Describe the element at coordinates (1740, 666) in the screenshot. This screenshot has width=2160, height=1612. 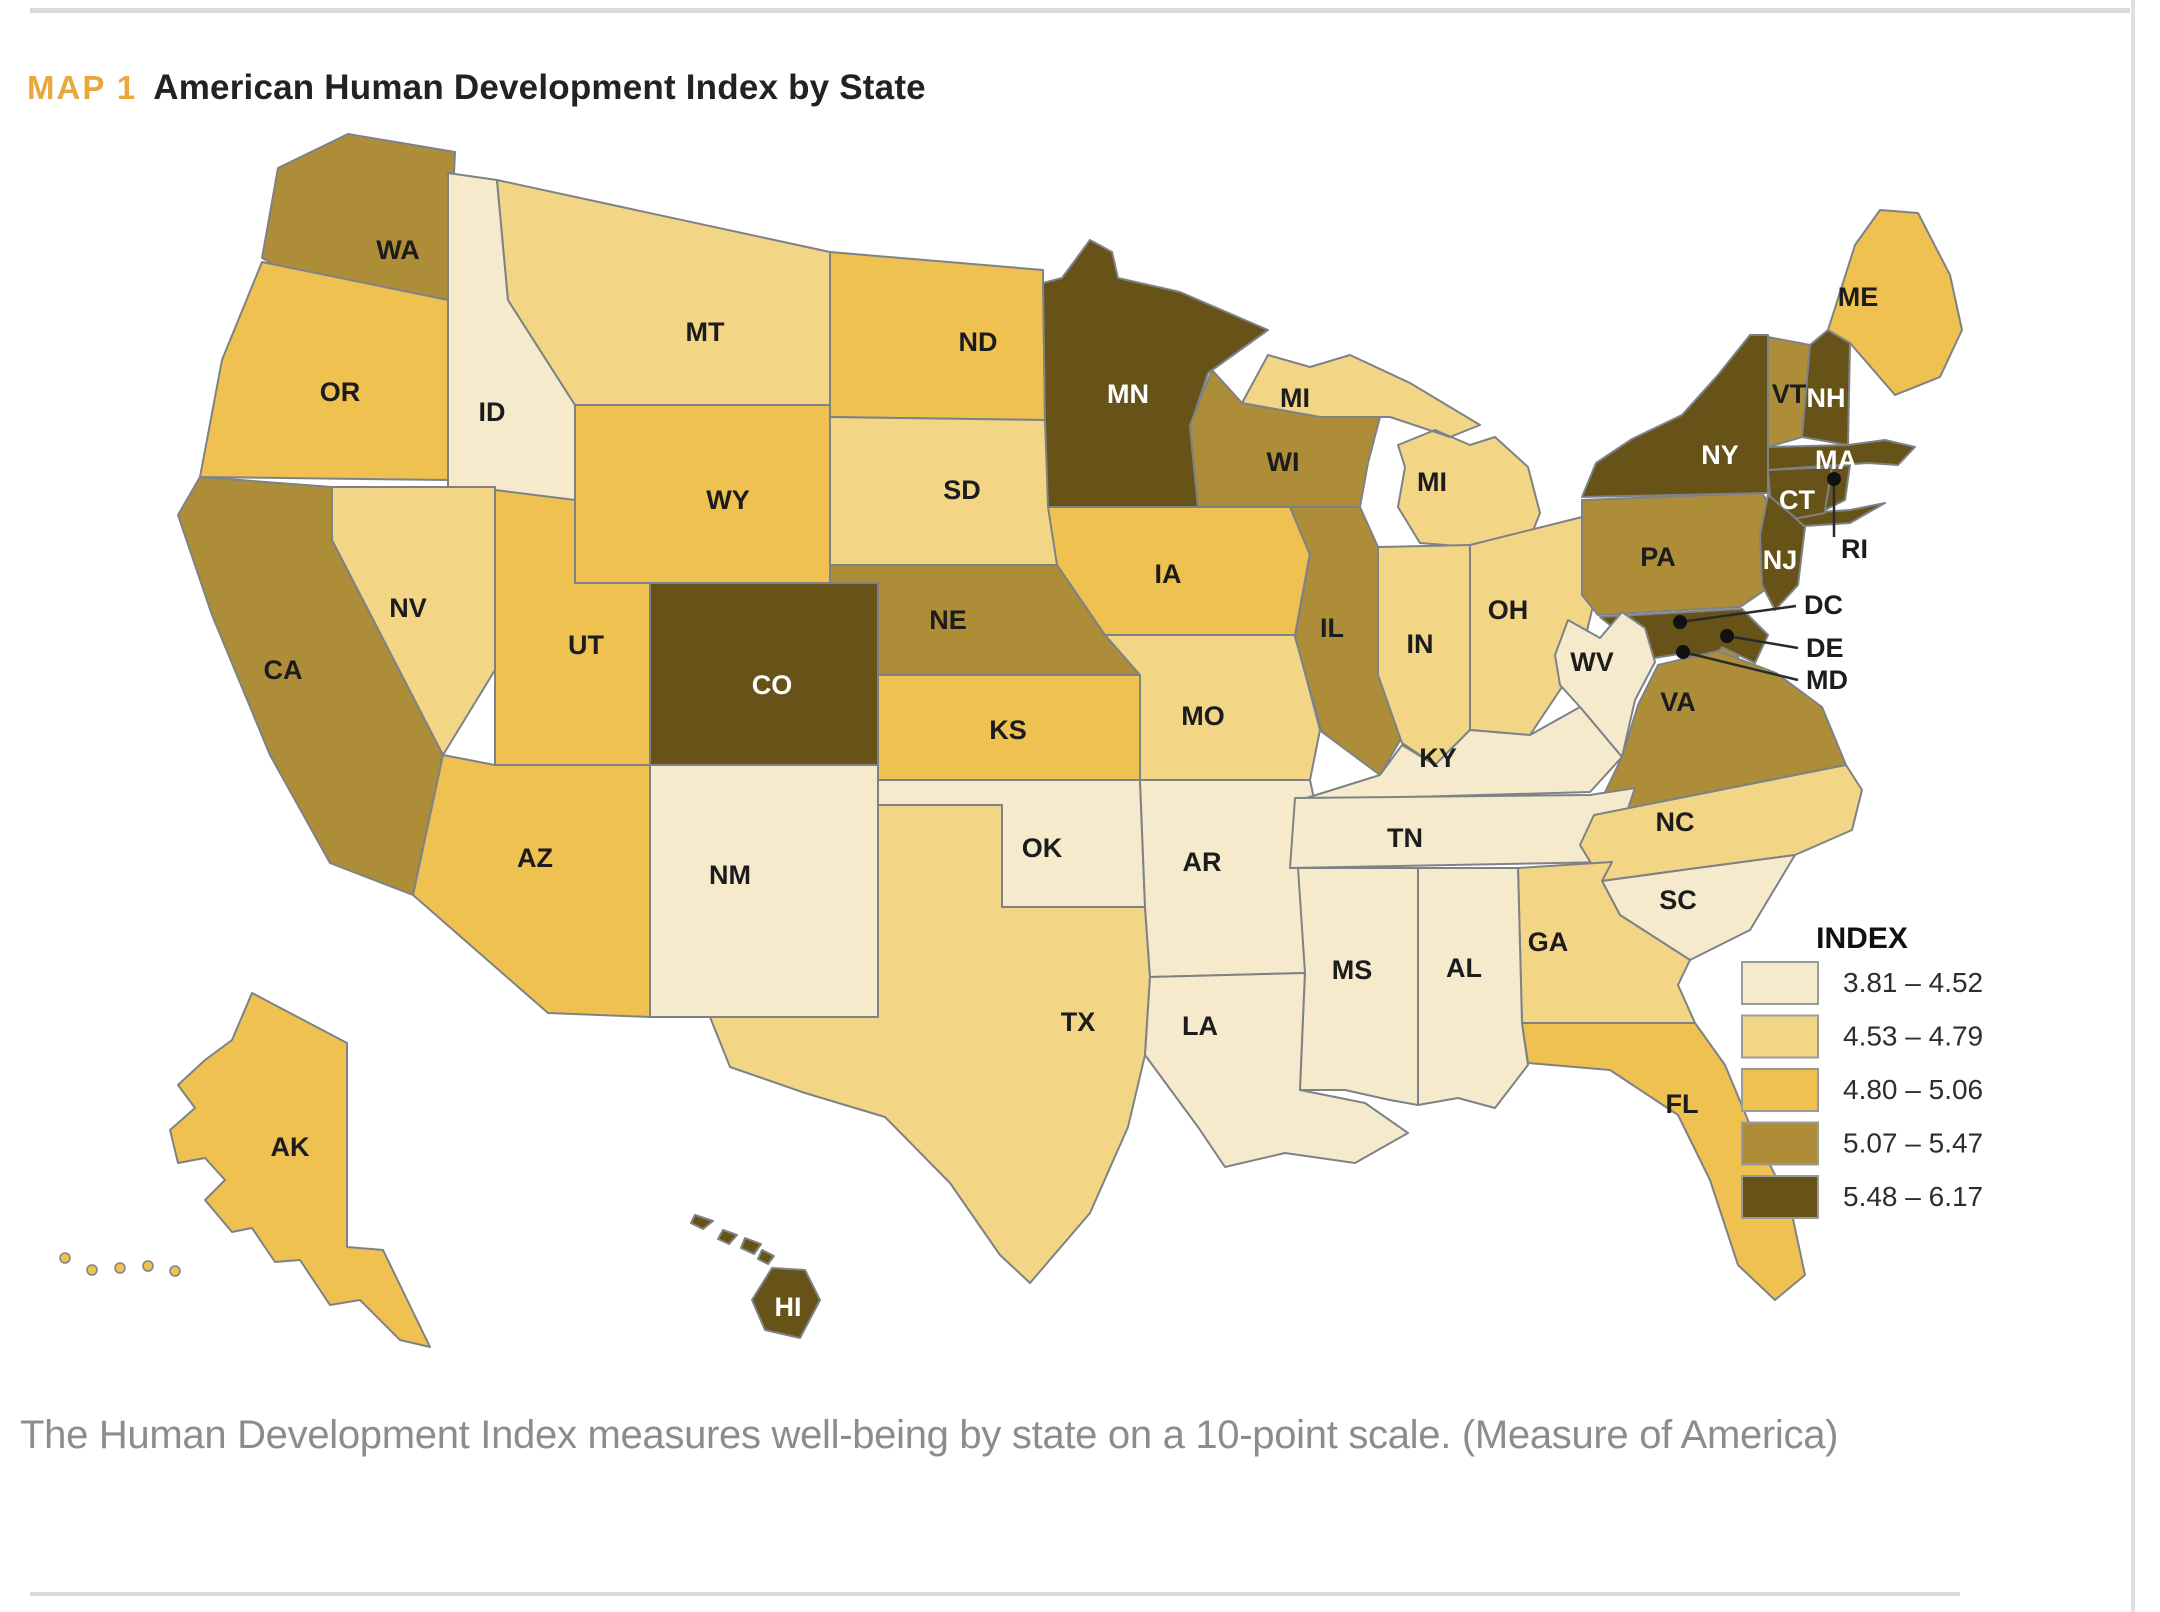
I see `leader-line-MD` at that location.